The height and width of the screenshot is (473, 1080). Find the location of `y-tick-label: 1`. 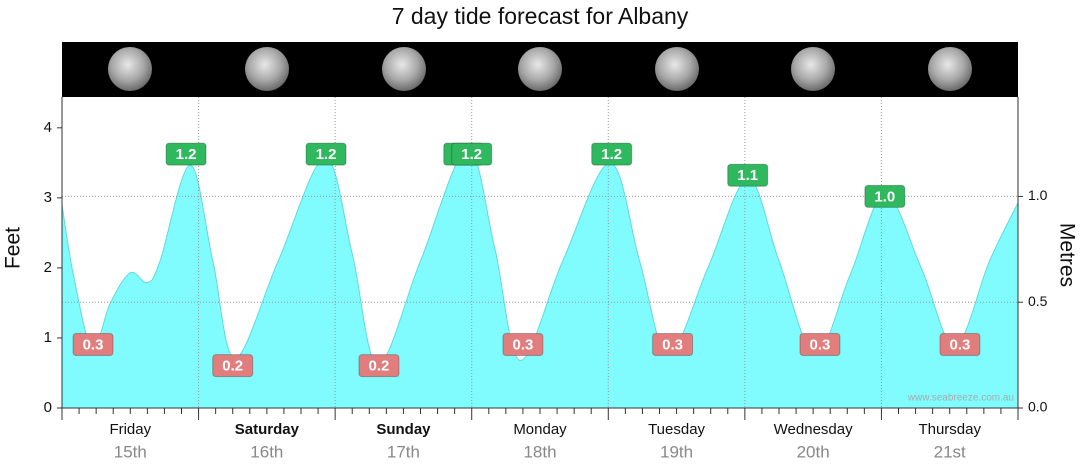

y-tick-label: 1 is located at coordinates (48, 337).